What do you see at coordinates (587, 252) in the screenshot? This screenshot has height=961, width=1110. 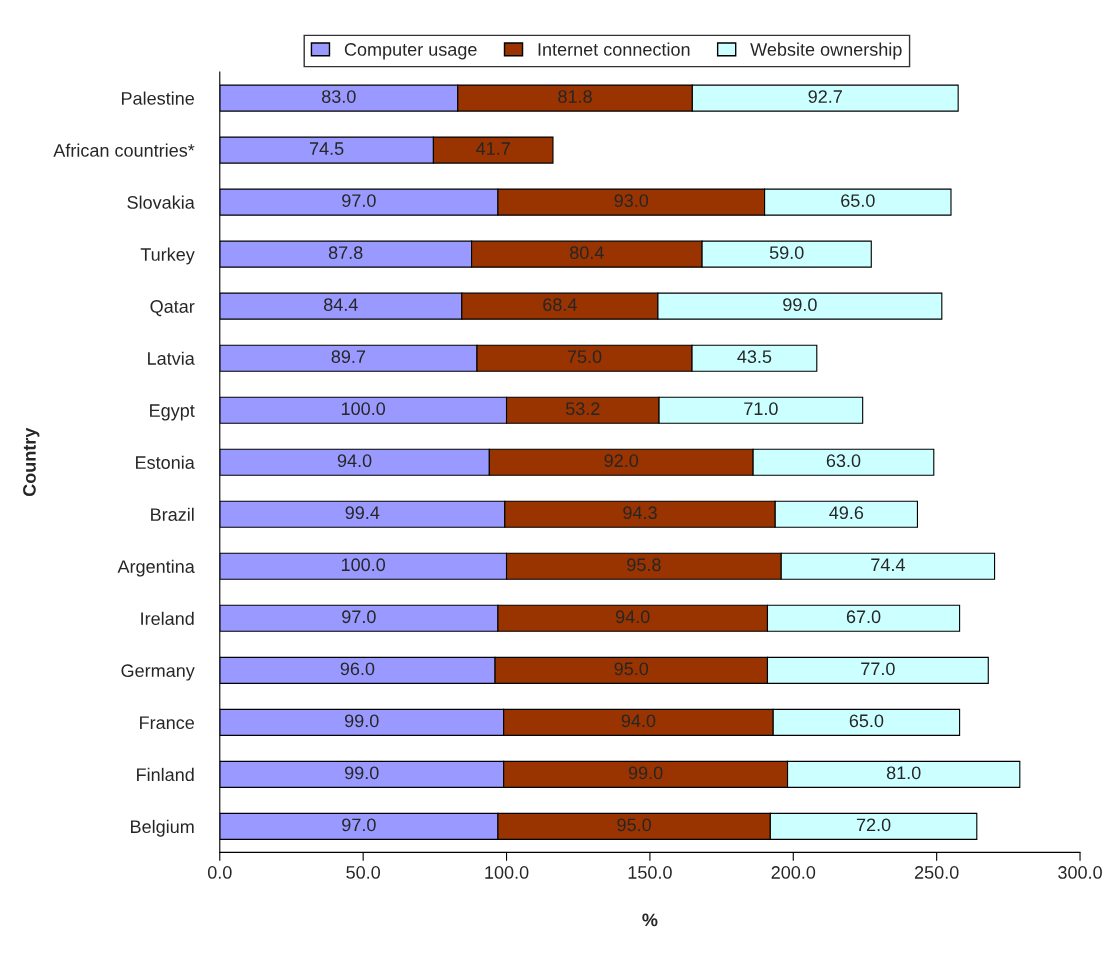 I see `data-label: 80.4` at bounding box center [587, 252].